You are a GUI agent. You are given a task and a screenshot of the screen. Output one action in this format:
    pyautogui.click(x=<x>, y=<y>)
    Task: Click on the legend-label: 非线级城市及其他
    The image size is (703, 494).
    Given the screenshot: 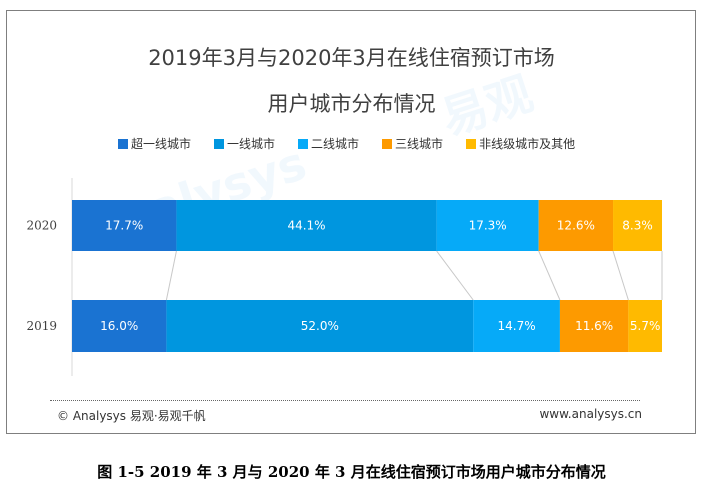 What is the action you would take?
    pyautogui.click(x=527, y=144)
    